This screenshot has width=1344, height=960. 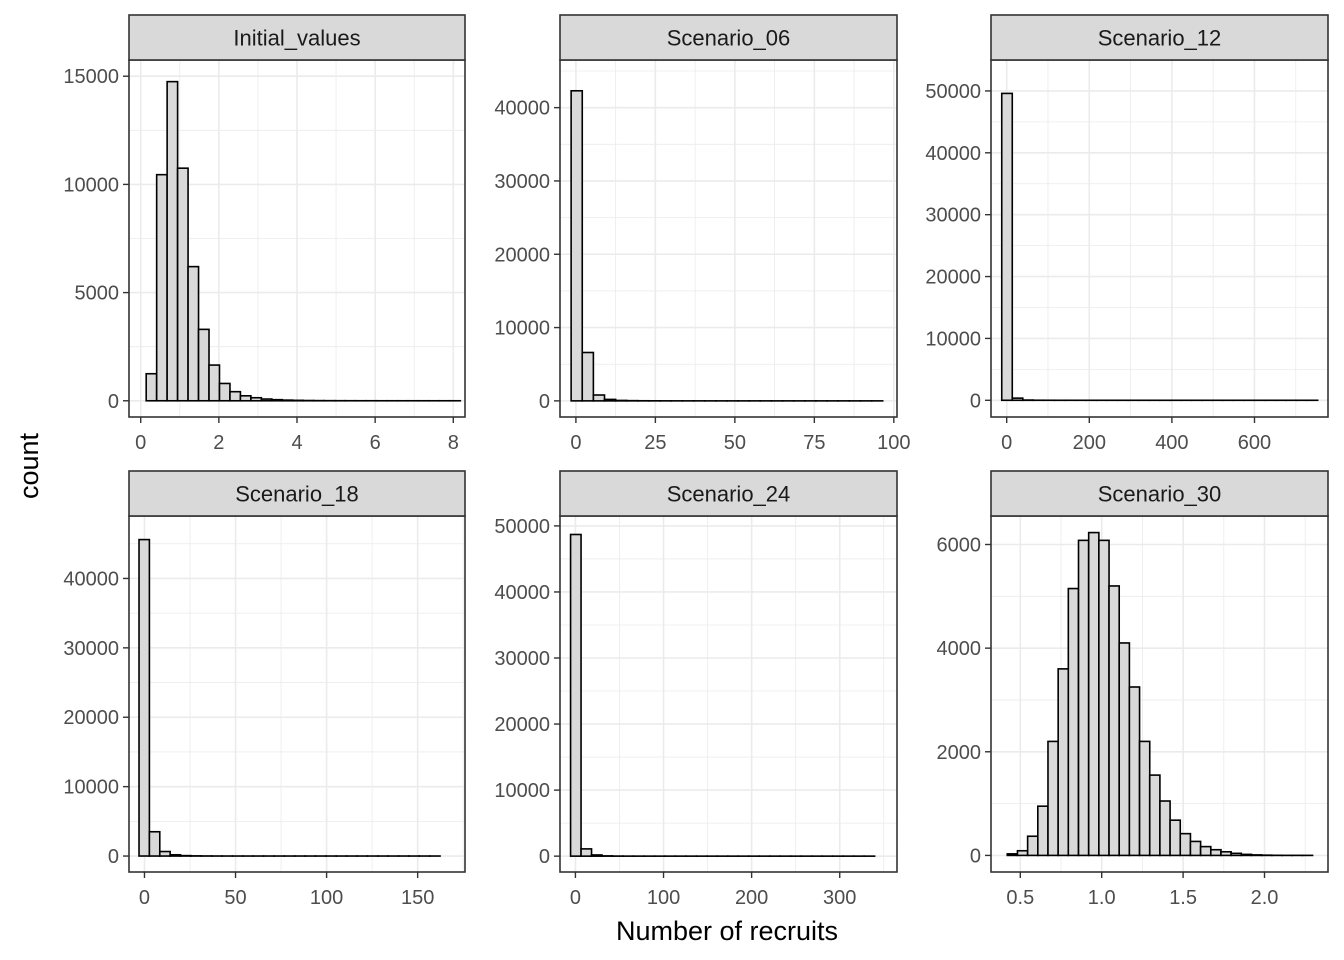 I want to click on y-tick-label: 6000, so click(x=959, y=546).